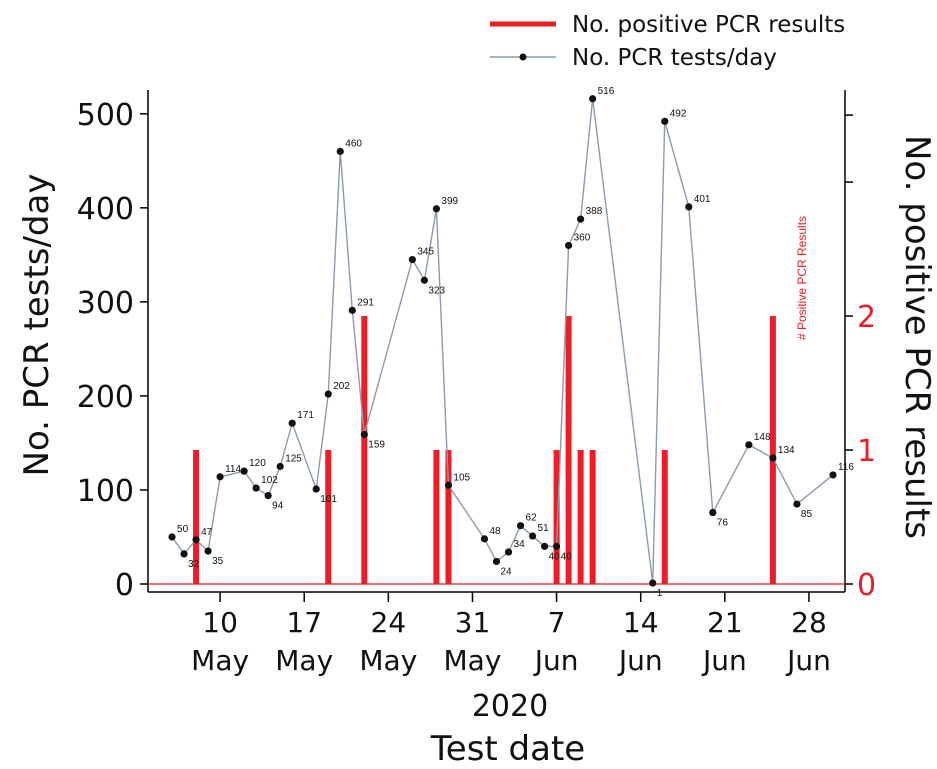 The width and height of the screenshot is (937, 769). I want to click on tests-per-day-data-label: 492, so click(678, 113).